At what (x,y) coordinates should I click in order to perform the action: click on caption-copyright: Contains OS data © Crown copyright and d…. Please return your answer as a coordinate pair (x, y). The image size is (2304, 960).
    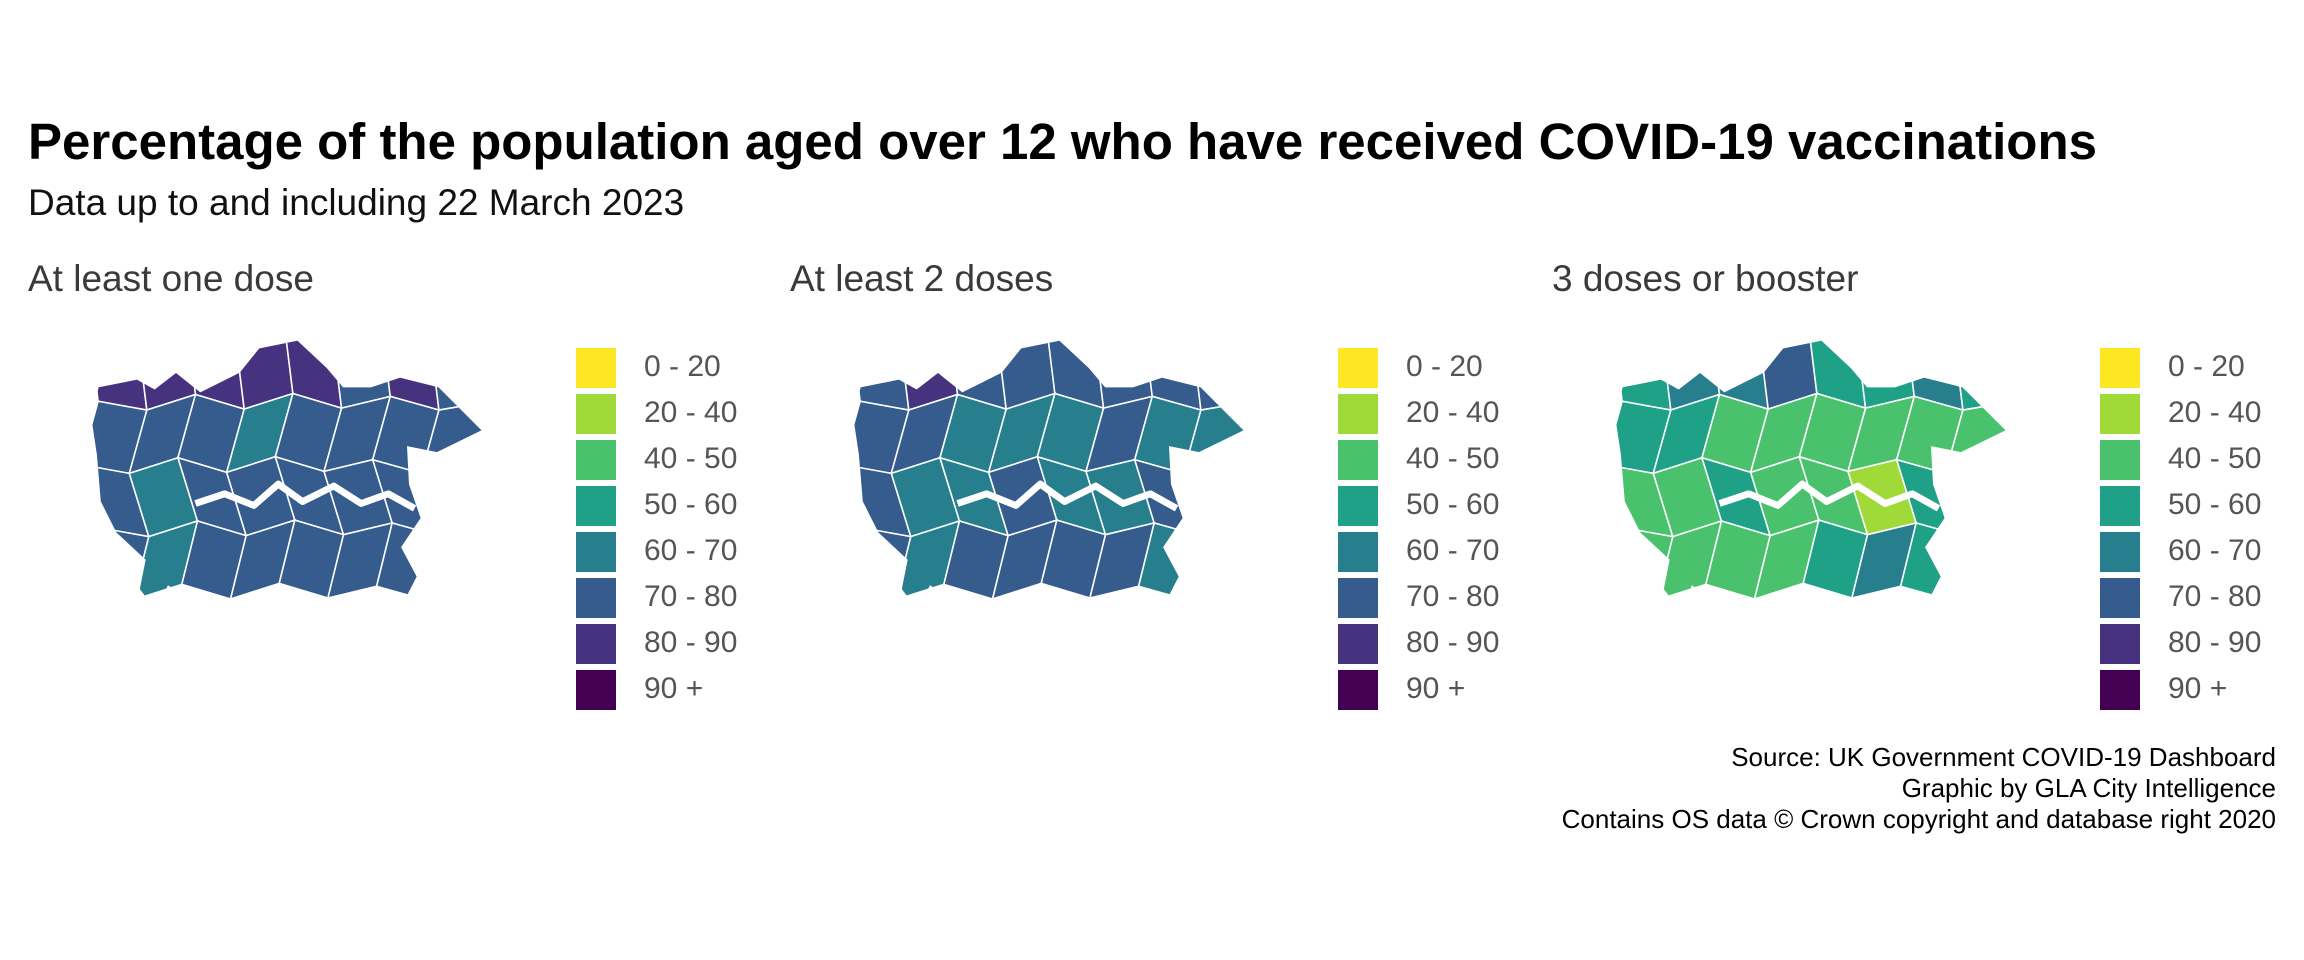
    Looking at the image, I should click on (1918, 819).